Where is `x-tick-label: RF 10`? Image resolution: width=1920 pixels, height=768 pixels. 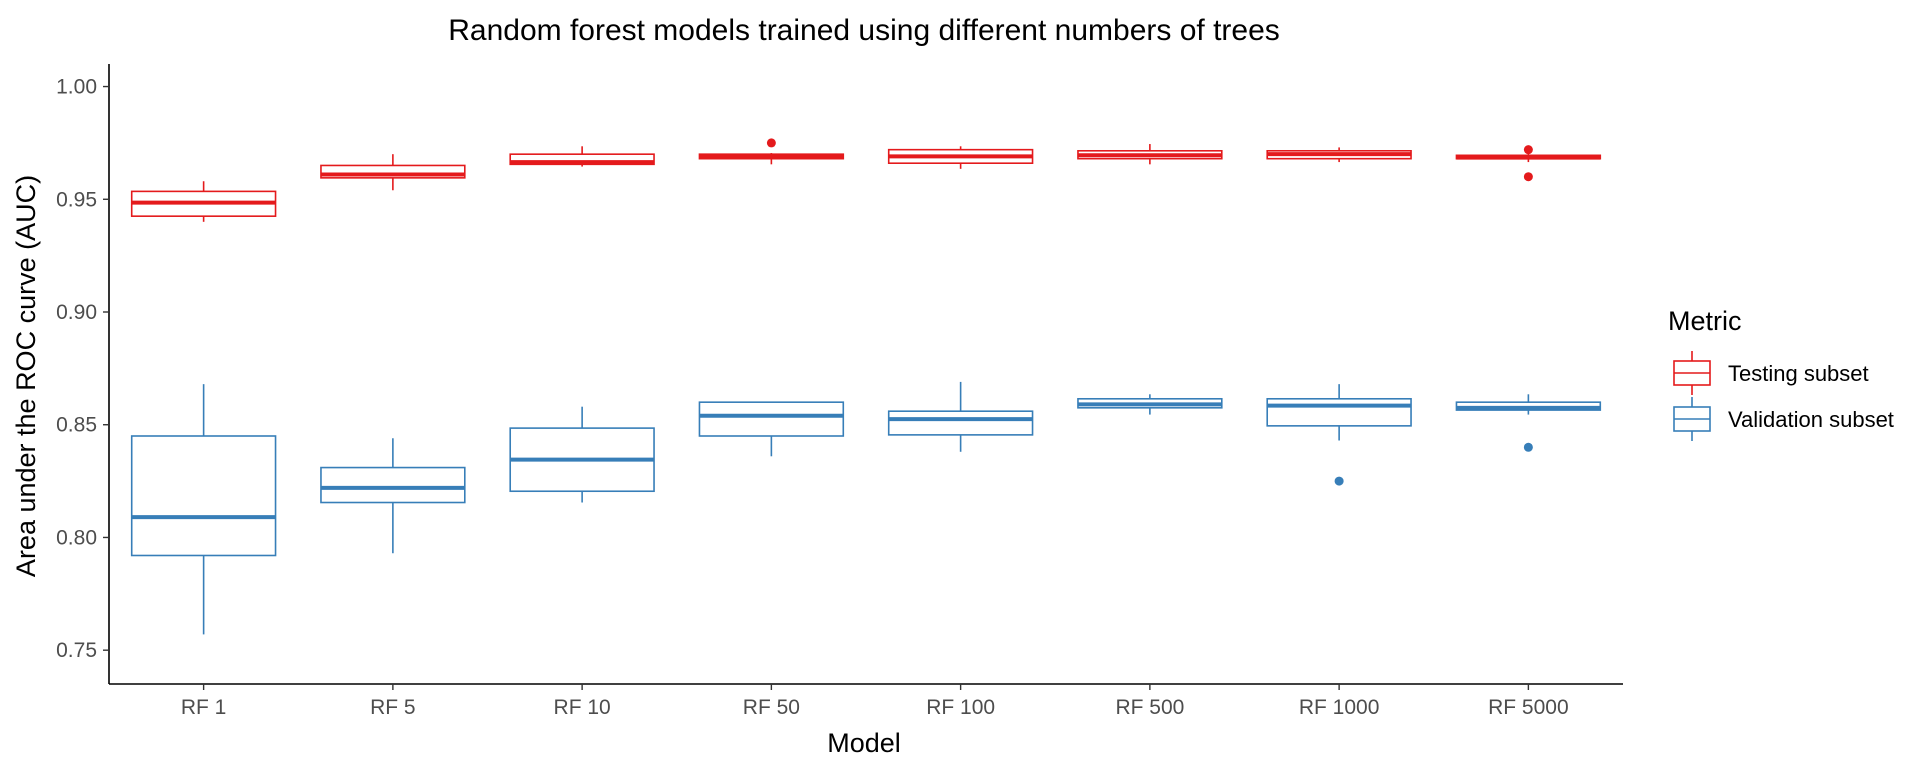
x-tick-label: RF 10 is located at coordinates (582, 707).